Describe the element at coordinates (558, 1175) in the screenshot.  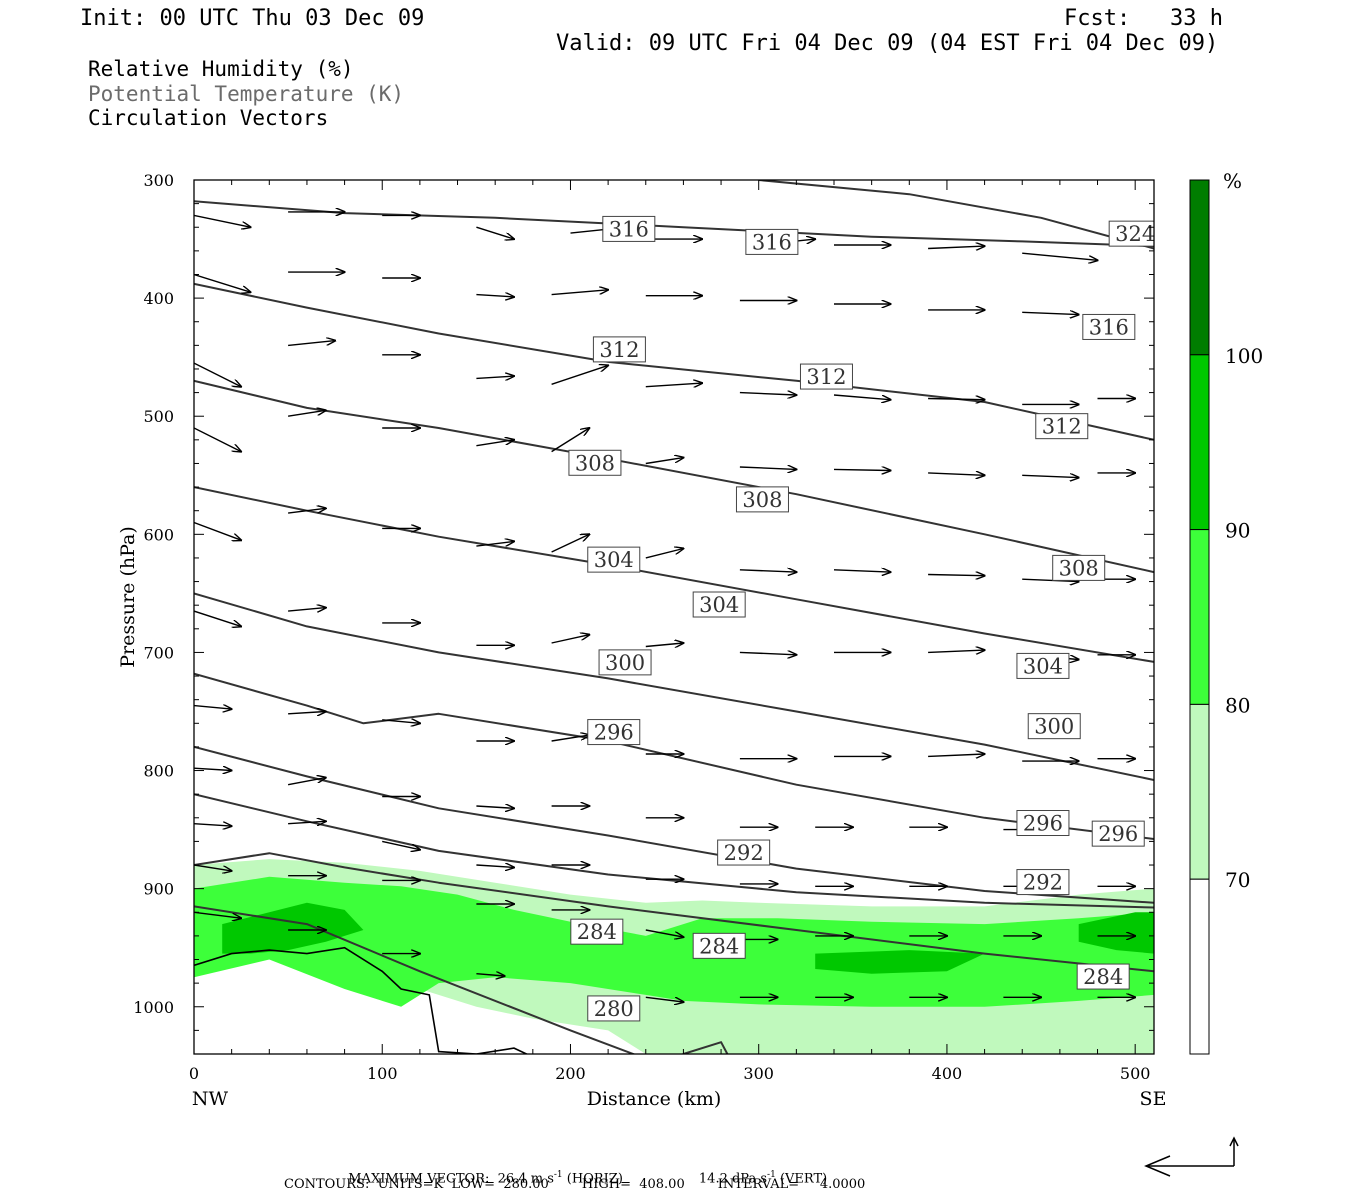
I see `horiz-exponent: -1` at that location.